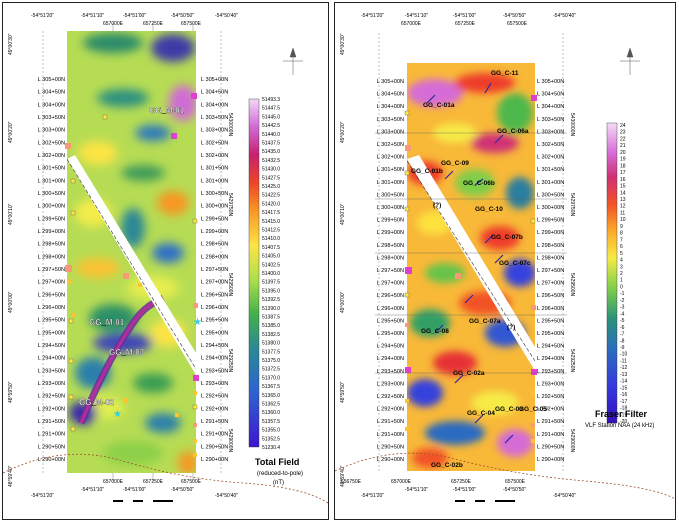 The height and width of the screenshot is (524, 679). What do you see at coordinates (622, 308) in the screenshot?
I see `legend-value: -3` at bounding box center [622, 308].